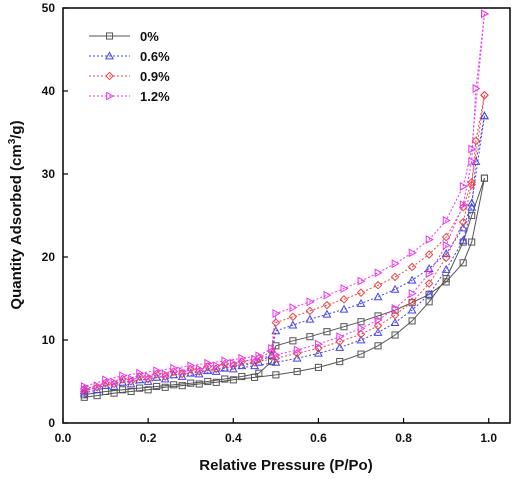  I want to click on y-axis-title-superscript: 3, so click(12, 141).